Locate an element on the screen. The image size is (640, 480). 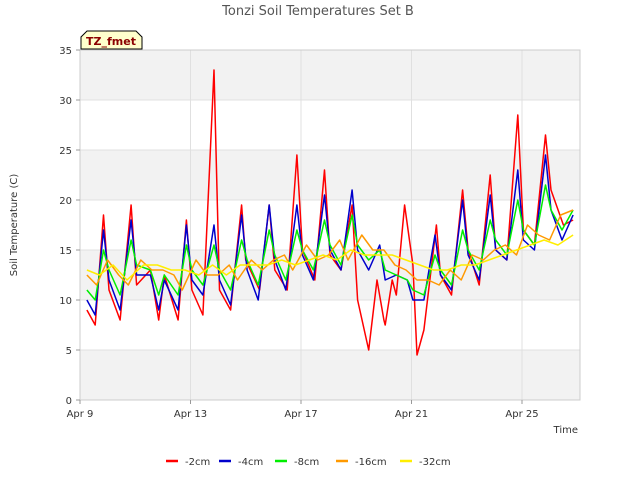
x-tick-label: Apr 21 is located at coordinates (411, 414).